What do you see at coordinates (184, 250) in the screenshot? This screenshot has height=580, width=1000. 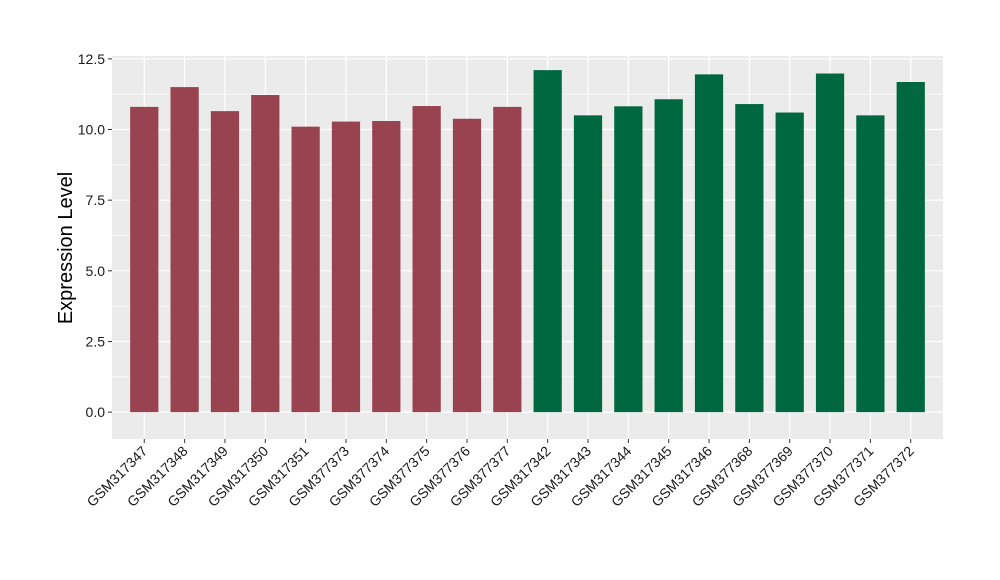 I see `bar-GSM317348` at bounding box center [184, 250].